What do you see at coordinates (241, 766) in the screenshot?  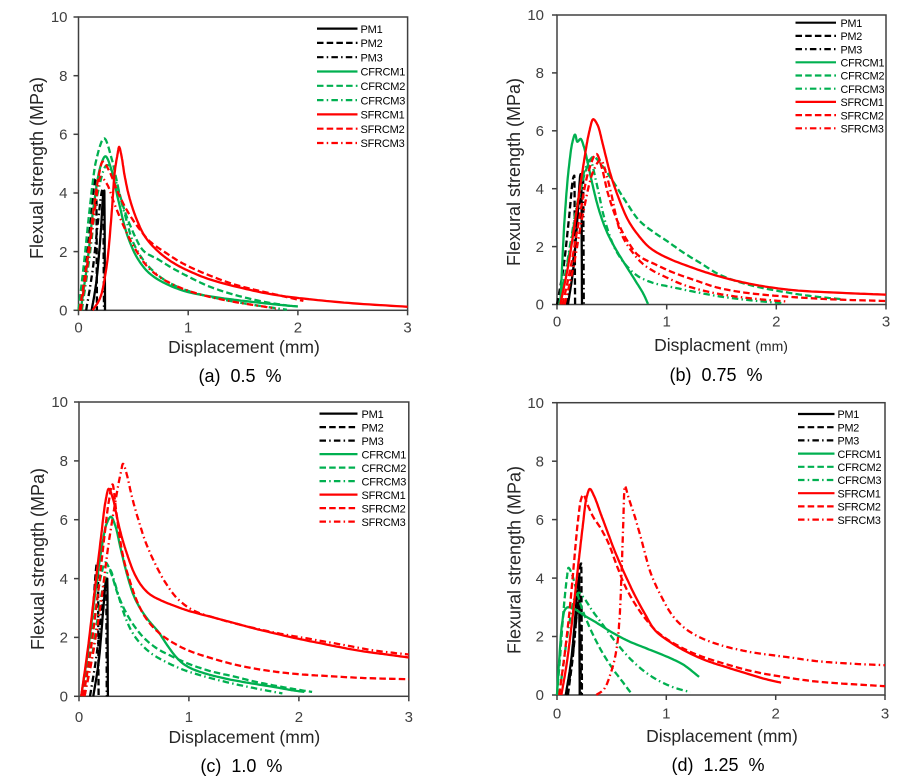 I see `svg-text: (c) 1.0 %` at bounding box center [241, 766].